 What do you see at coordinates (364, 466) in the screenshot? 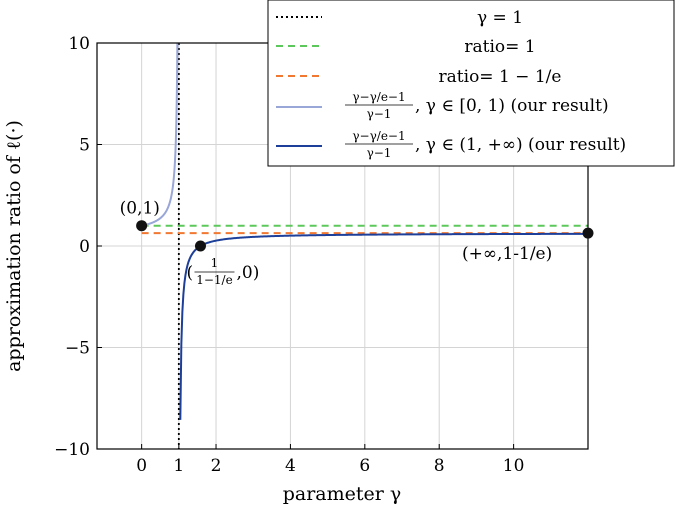
I see `x-tick-label: 6` at bounding box center [364, 466].